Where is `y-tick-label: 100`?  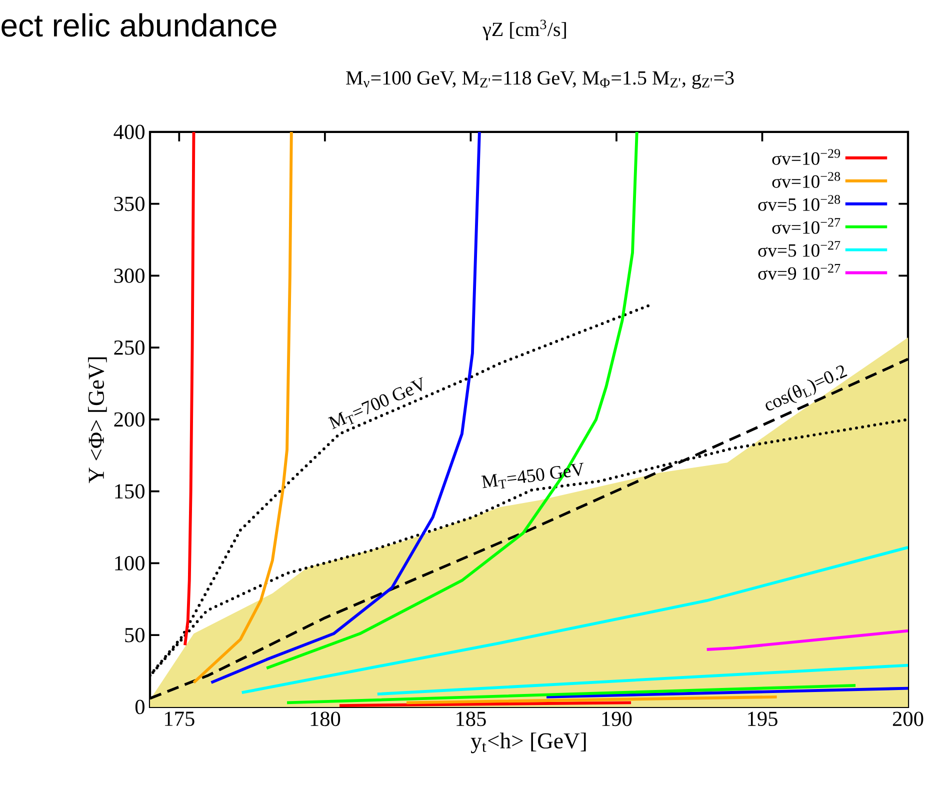
y-tick-label: 100 is located at coordinates (129, 563).